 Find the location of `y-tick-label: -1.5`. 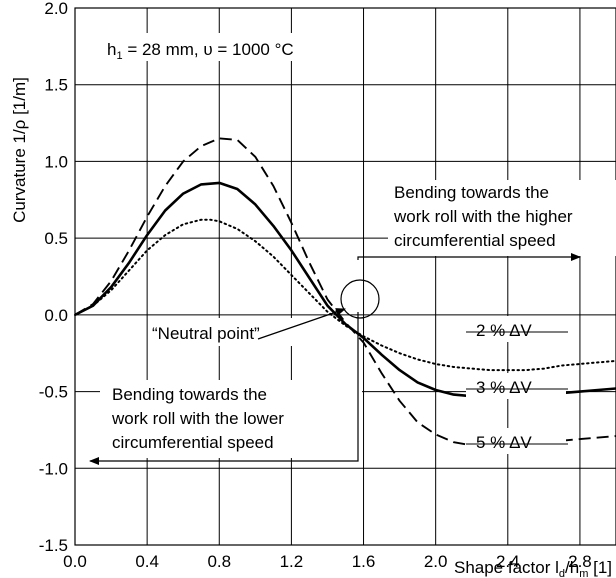

y-tick-label: -1.5 is located at coordinates (53, 545).